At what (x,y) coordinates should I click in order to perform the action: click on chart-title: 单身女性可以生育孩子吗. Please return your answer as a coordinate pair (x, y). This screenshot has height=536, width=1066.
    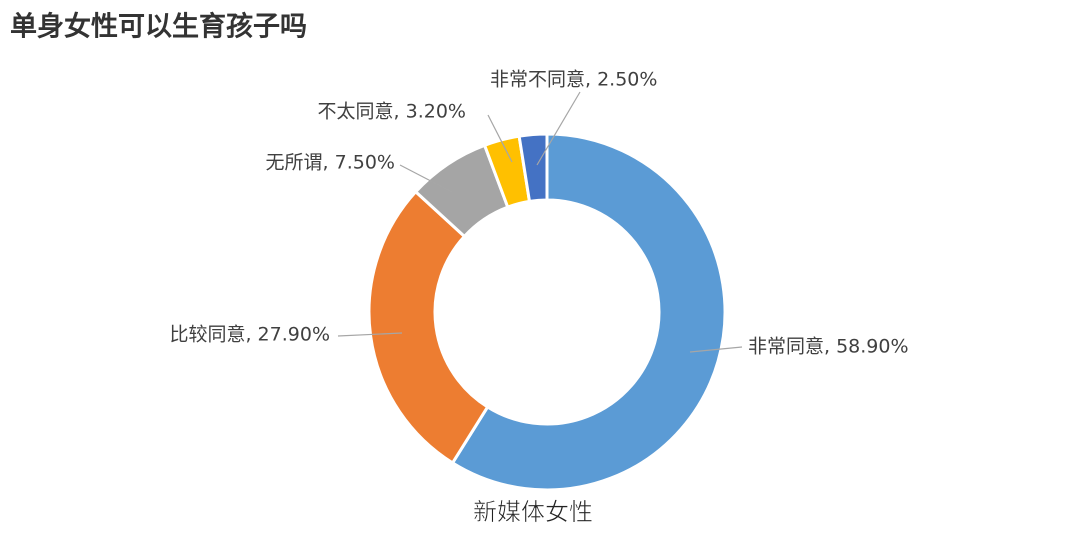
    Looking at the image, I should click on (158, 27).